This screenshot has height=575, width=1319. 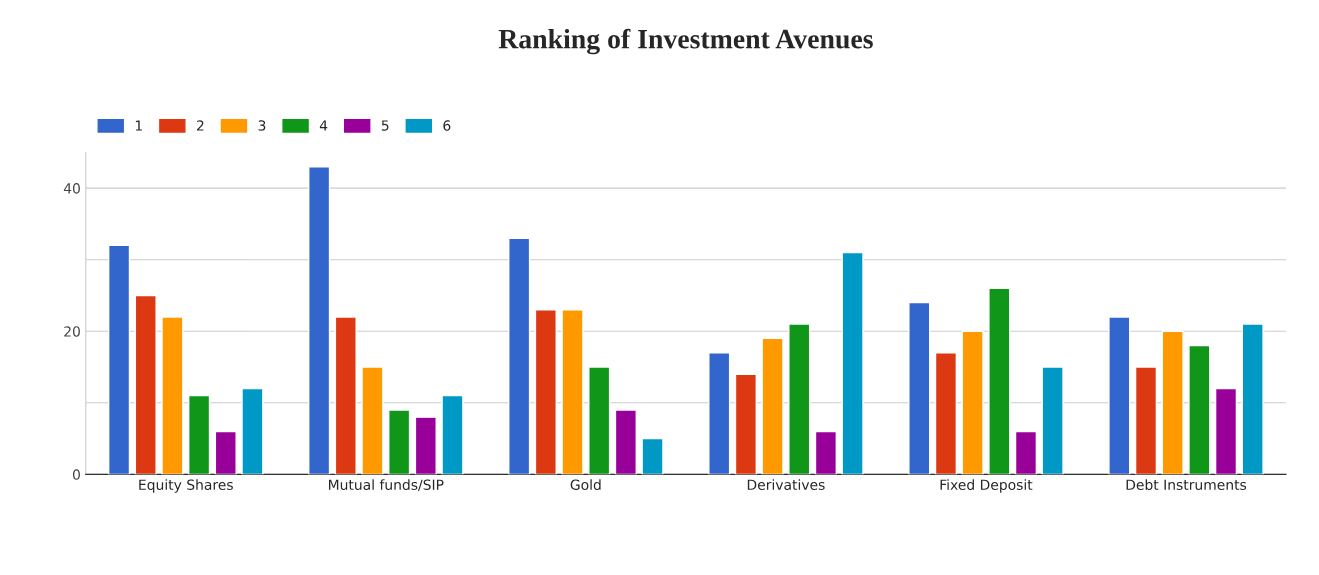 What do you see at coordinates (186, 486) in the screenshot?
I see `x-tick-label: Equity Shares` at bounding box center [186, 486].